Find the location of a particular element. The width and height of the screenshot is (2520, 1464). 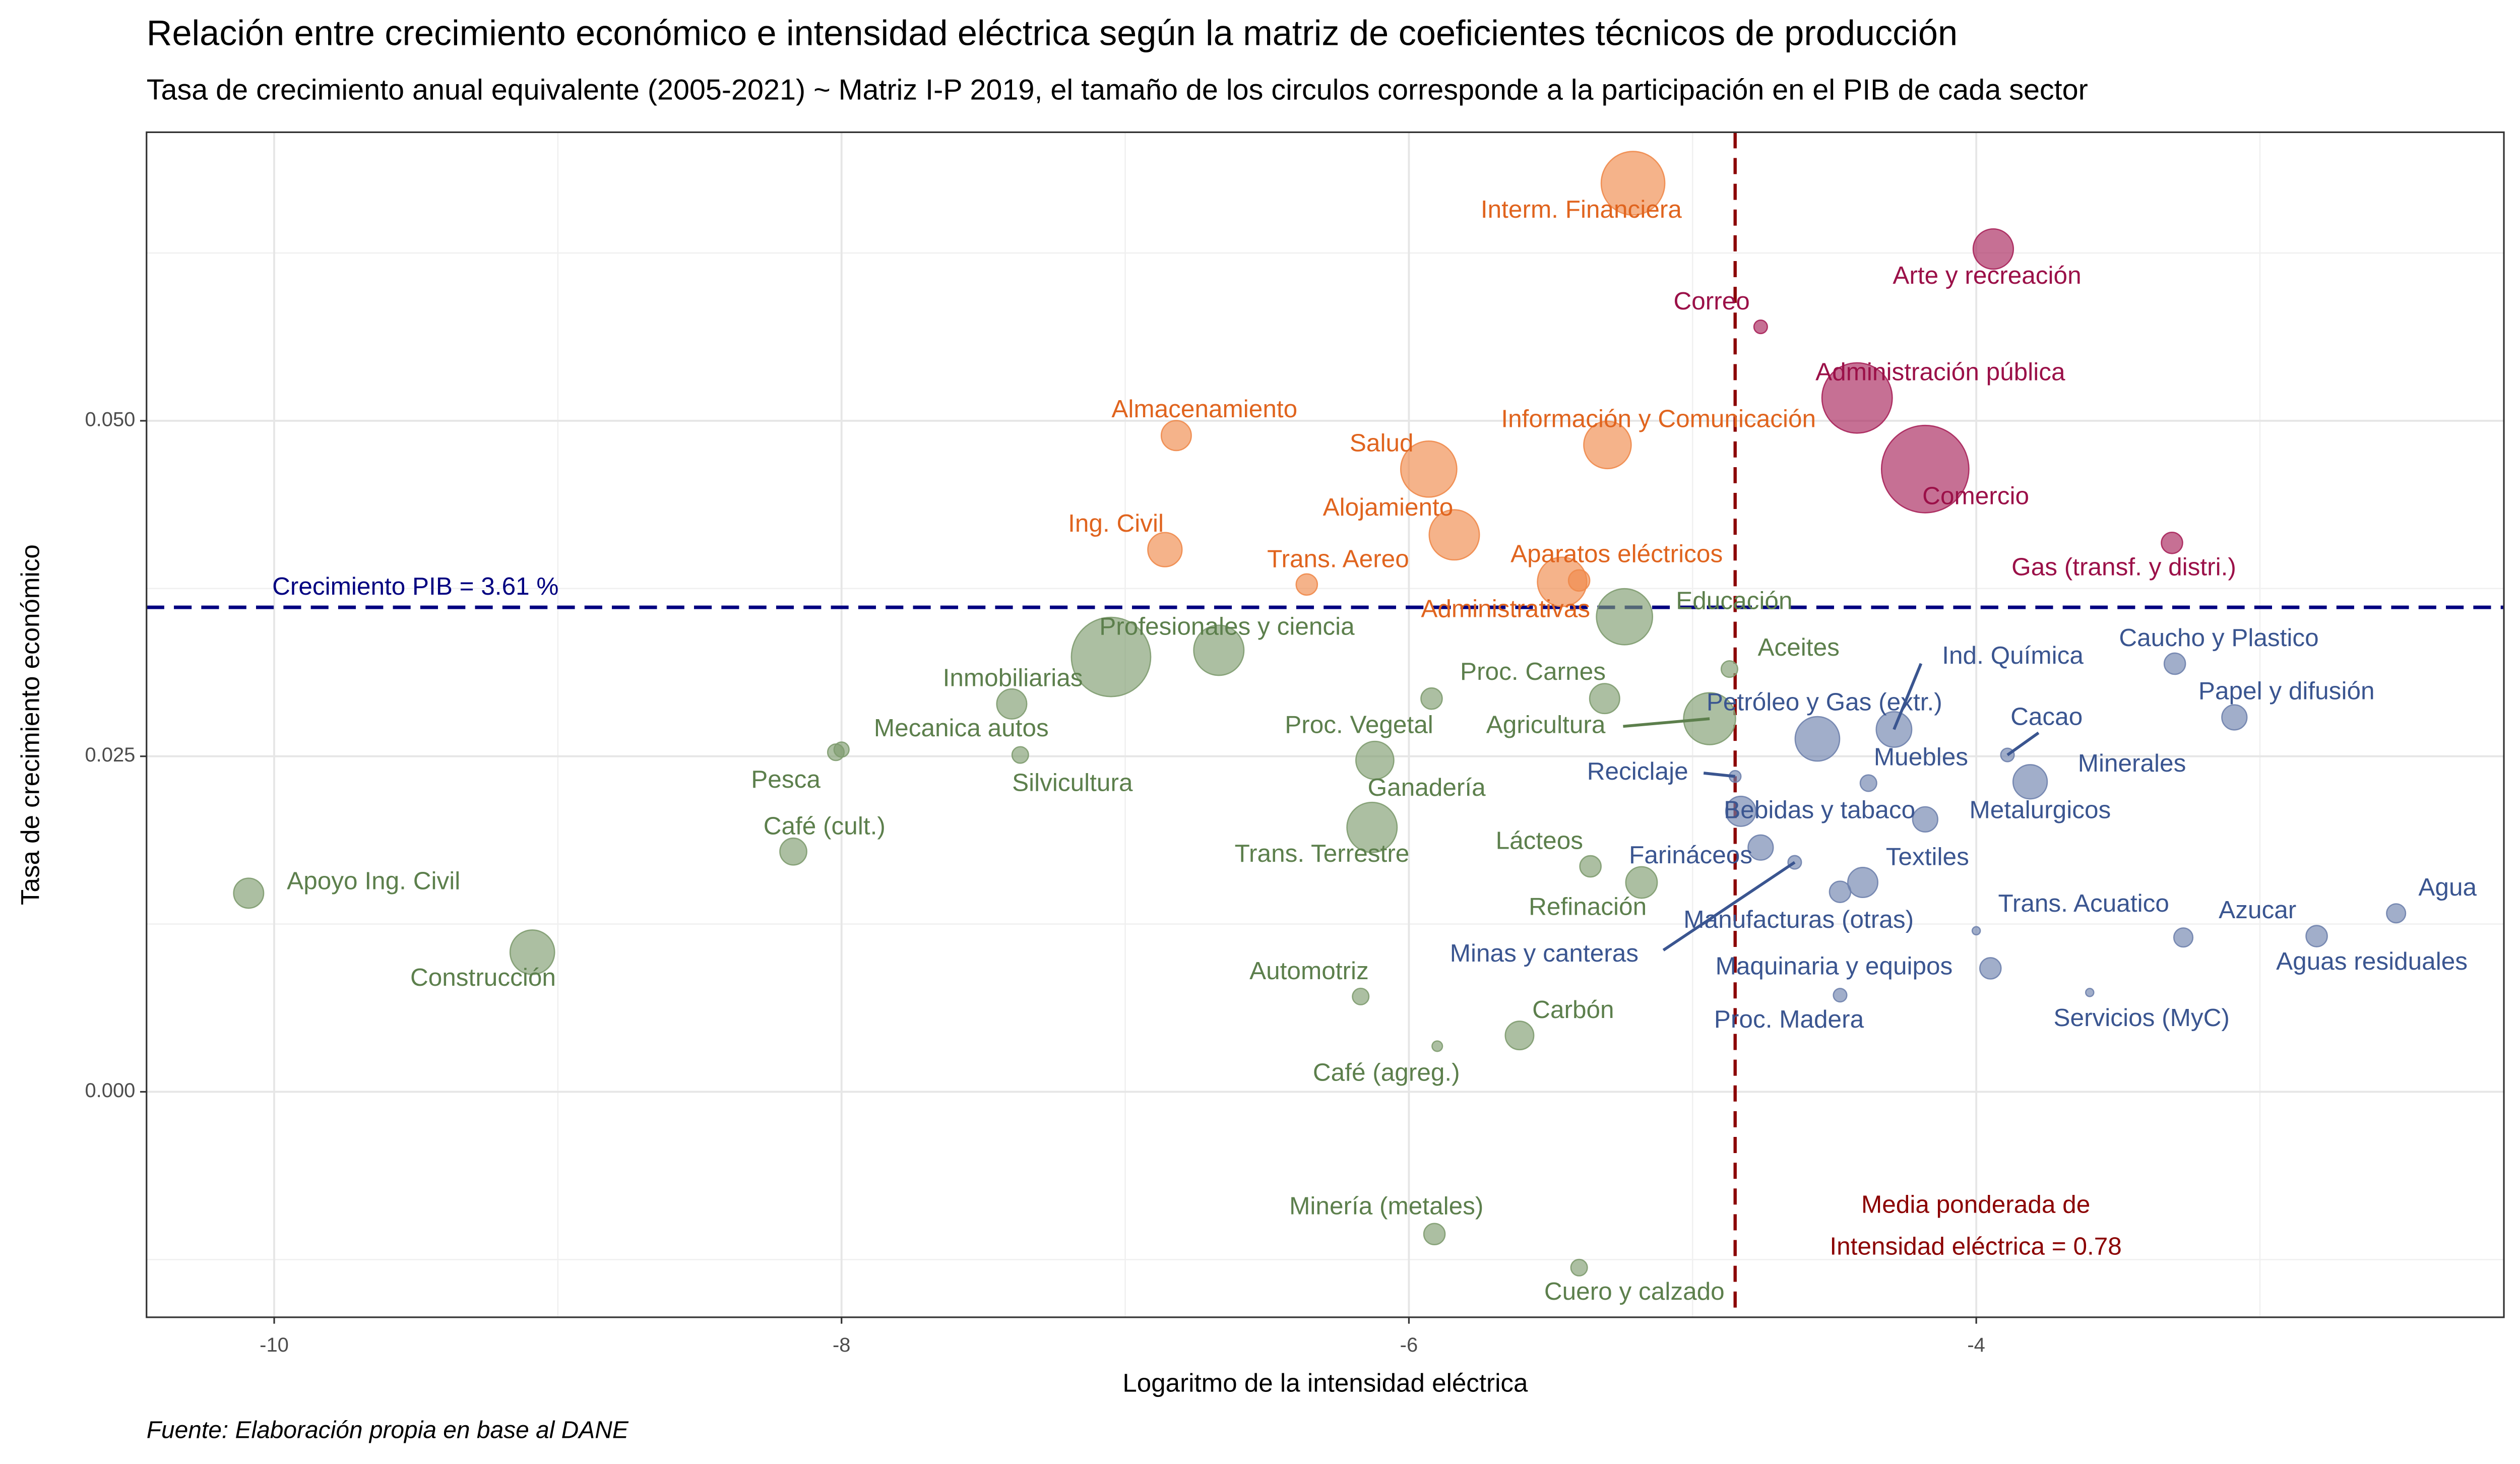

point-label: Manufacturas (otras) is located at coordinates (1799, 919).